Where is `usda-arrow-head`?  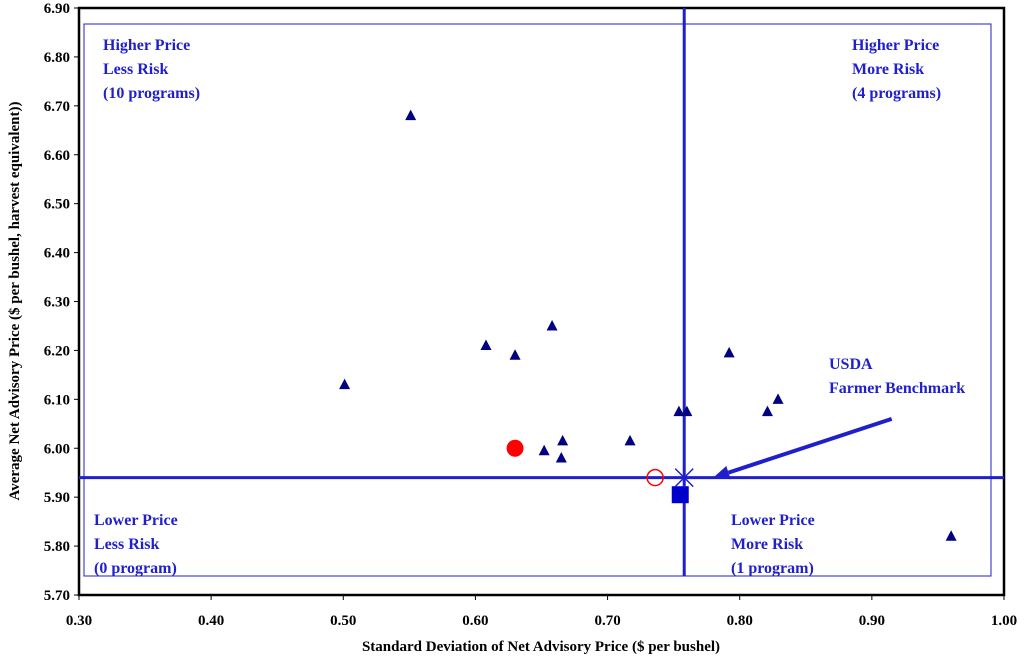 usda-arrow-head is located at coordinates (722, 472).